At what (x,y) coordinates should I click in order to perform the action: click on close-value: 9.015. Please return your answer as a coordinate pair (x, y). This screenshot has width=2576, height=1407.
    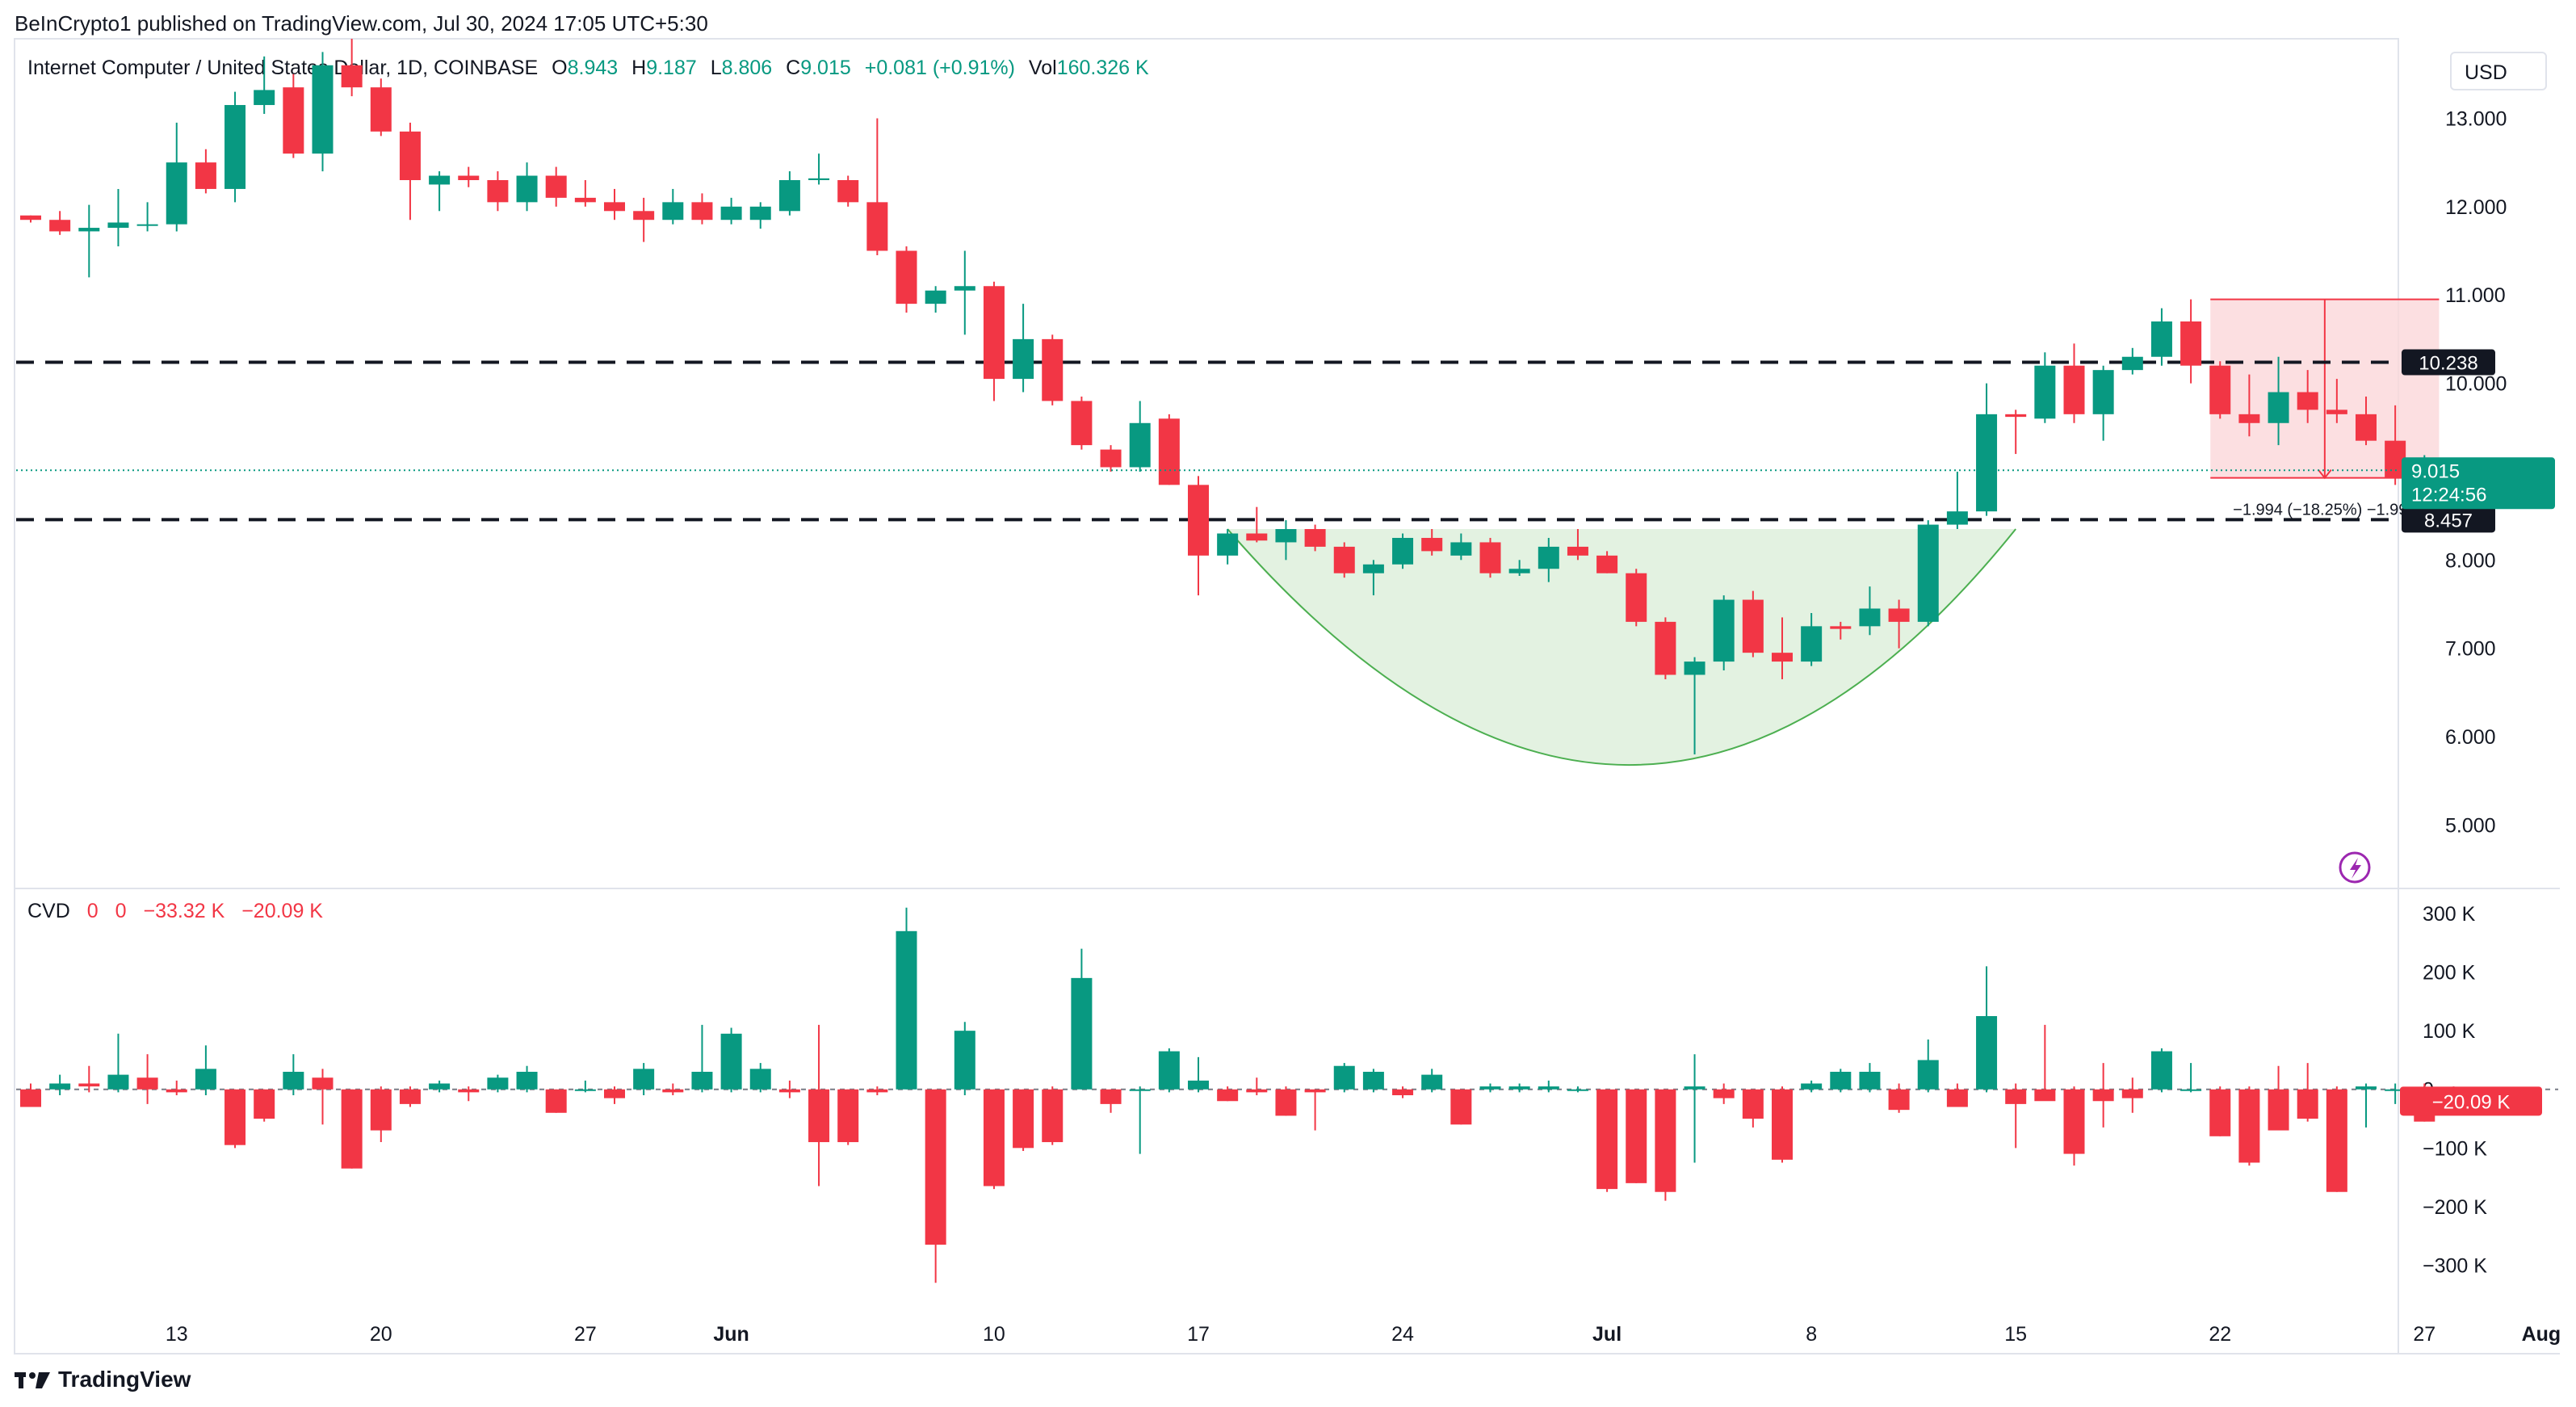
    Looking at the image, I should click on (825, 68).